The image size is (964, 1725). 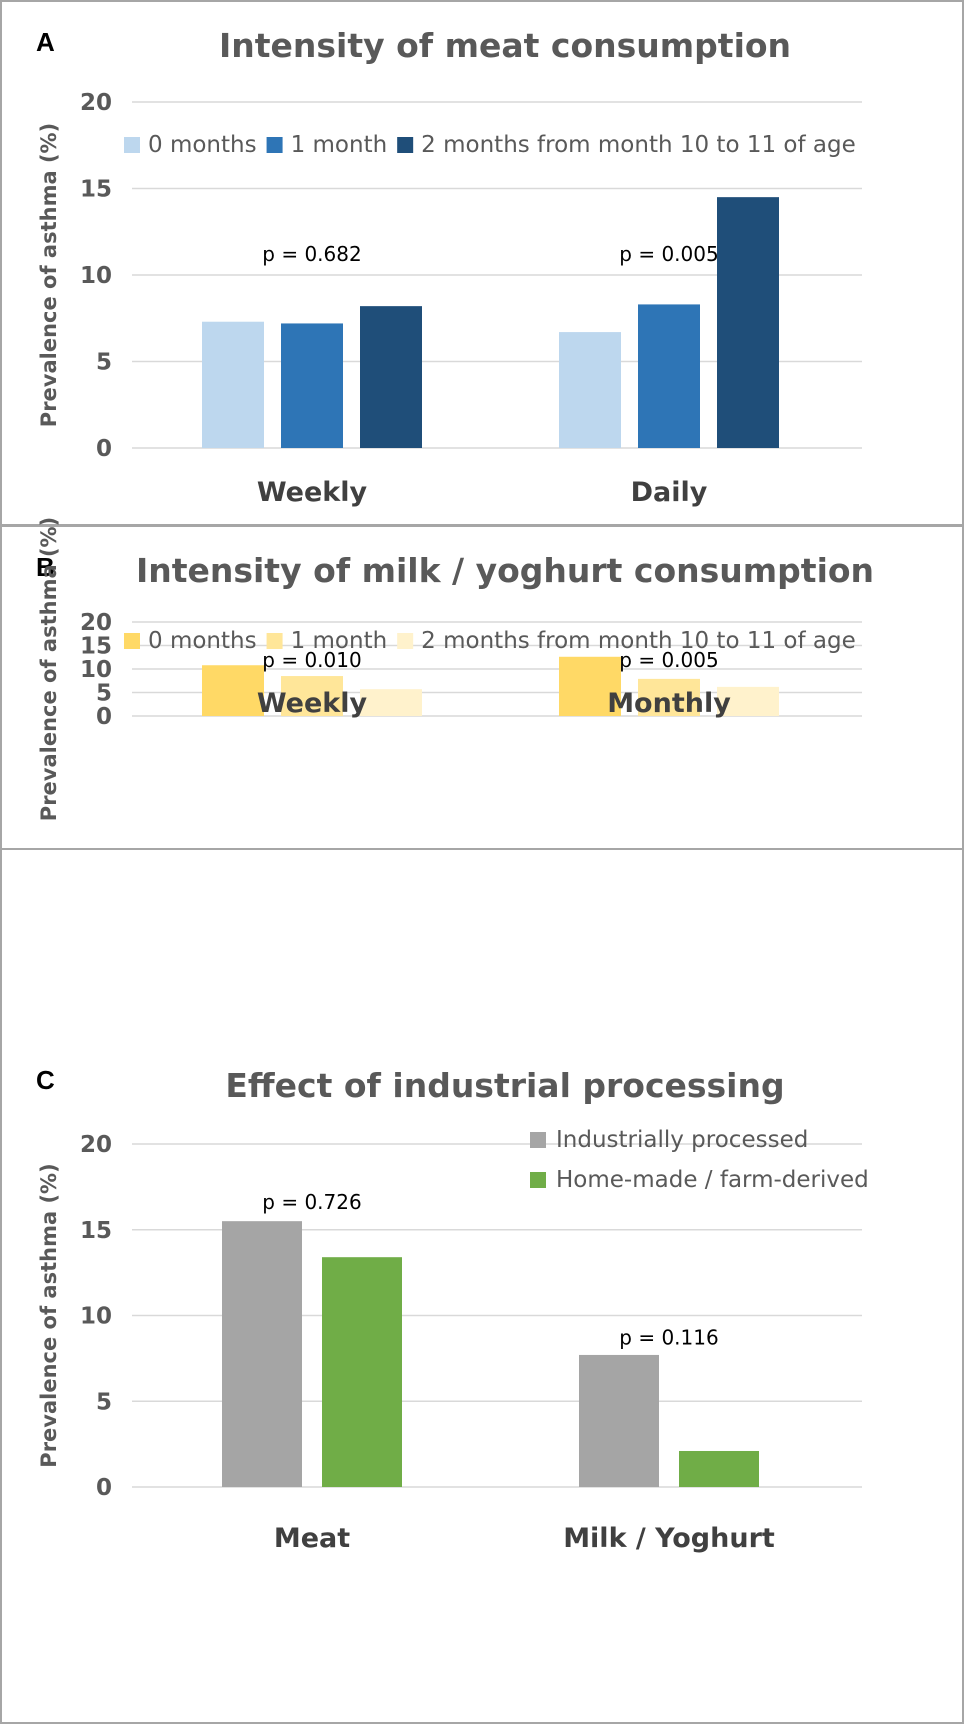 What do you see at coordinates (668, 1338) in the screenshot?
I see `p-value-annotation: p = 0.116` at bounding box center [668, 1338].